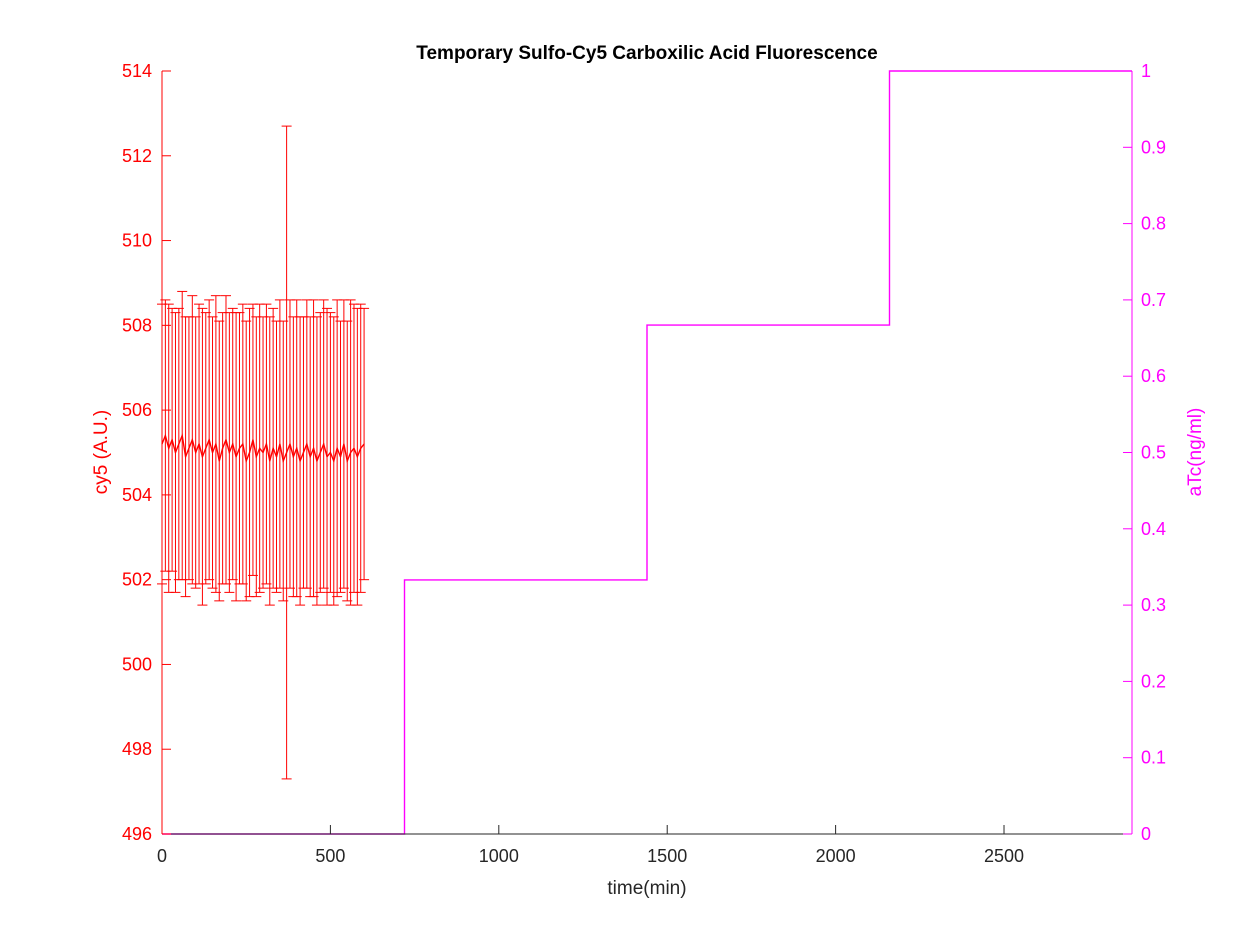 The width and height of the screenshot is (1250, 938). Describe the element at coordinates (330, 856) in the screenshot. I see `x-tick-label: 500` at that location.